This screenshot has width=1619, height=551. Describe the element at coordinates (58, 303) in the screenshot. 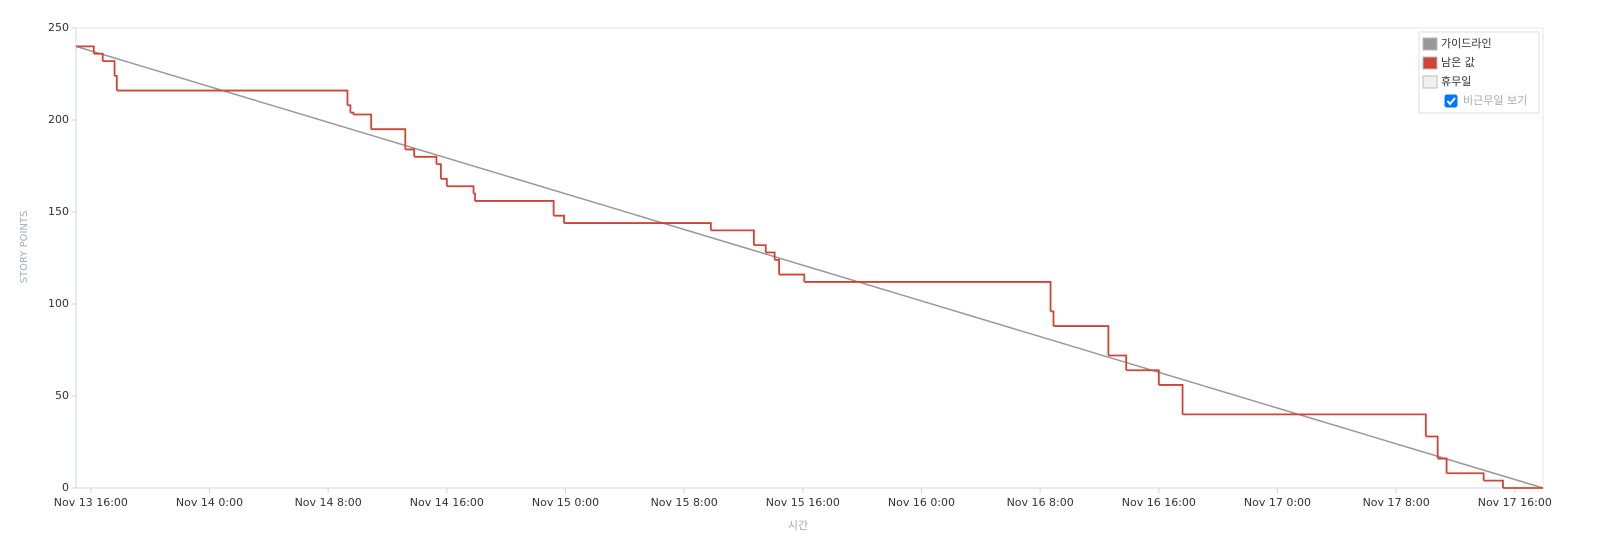

I see `y-tick-label: 100` at that location.